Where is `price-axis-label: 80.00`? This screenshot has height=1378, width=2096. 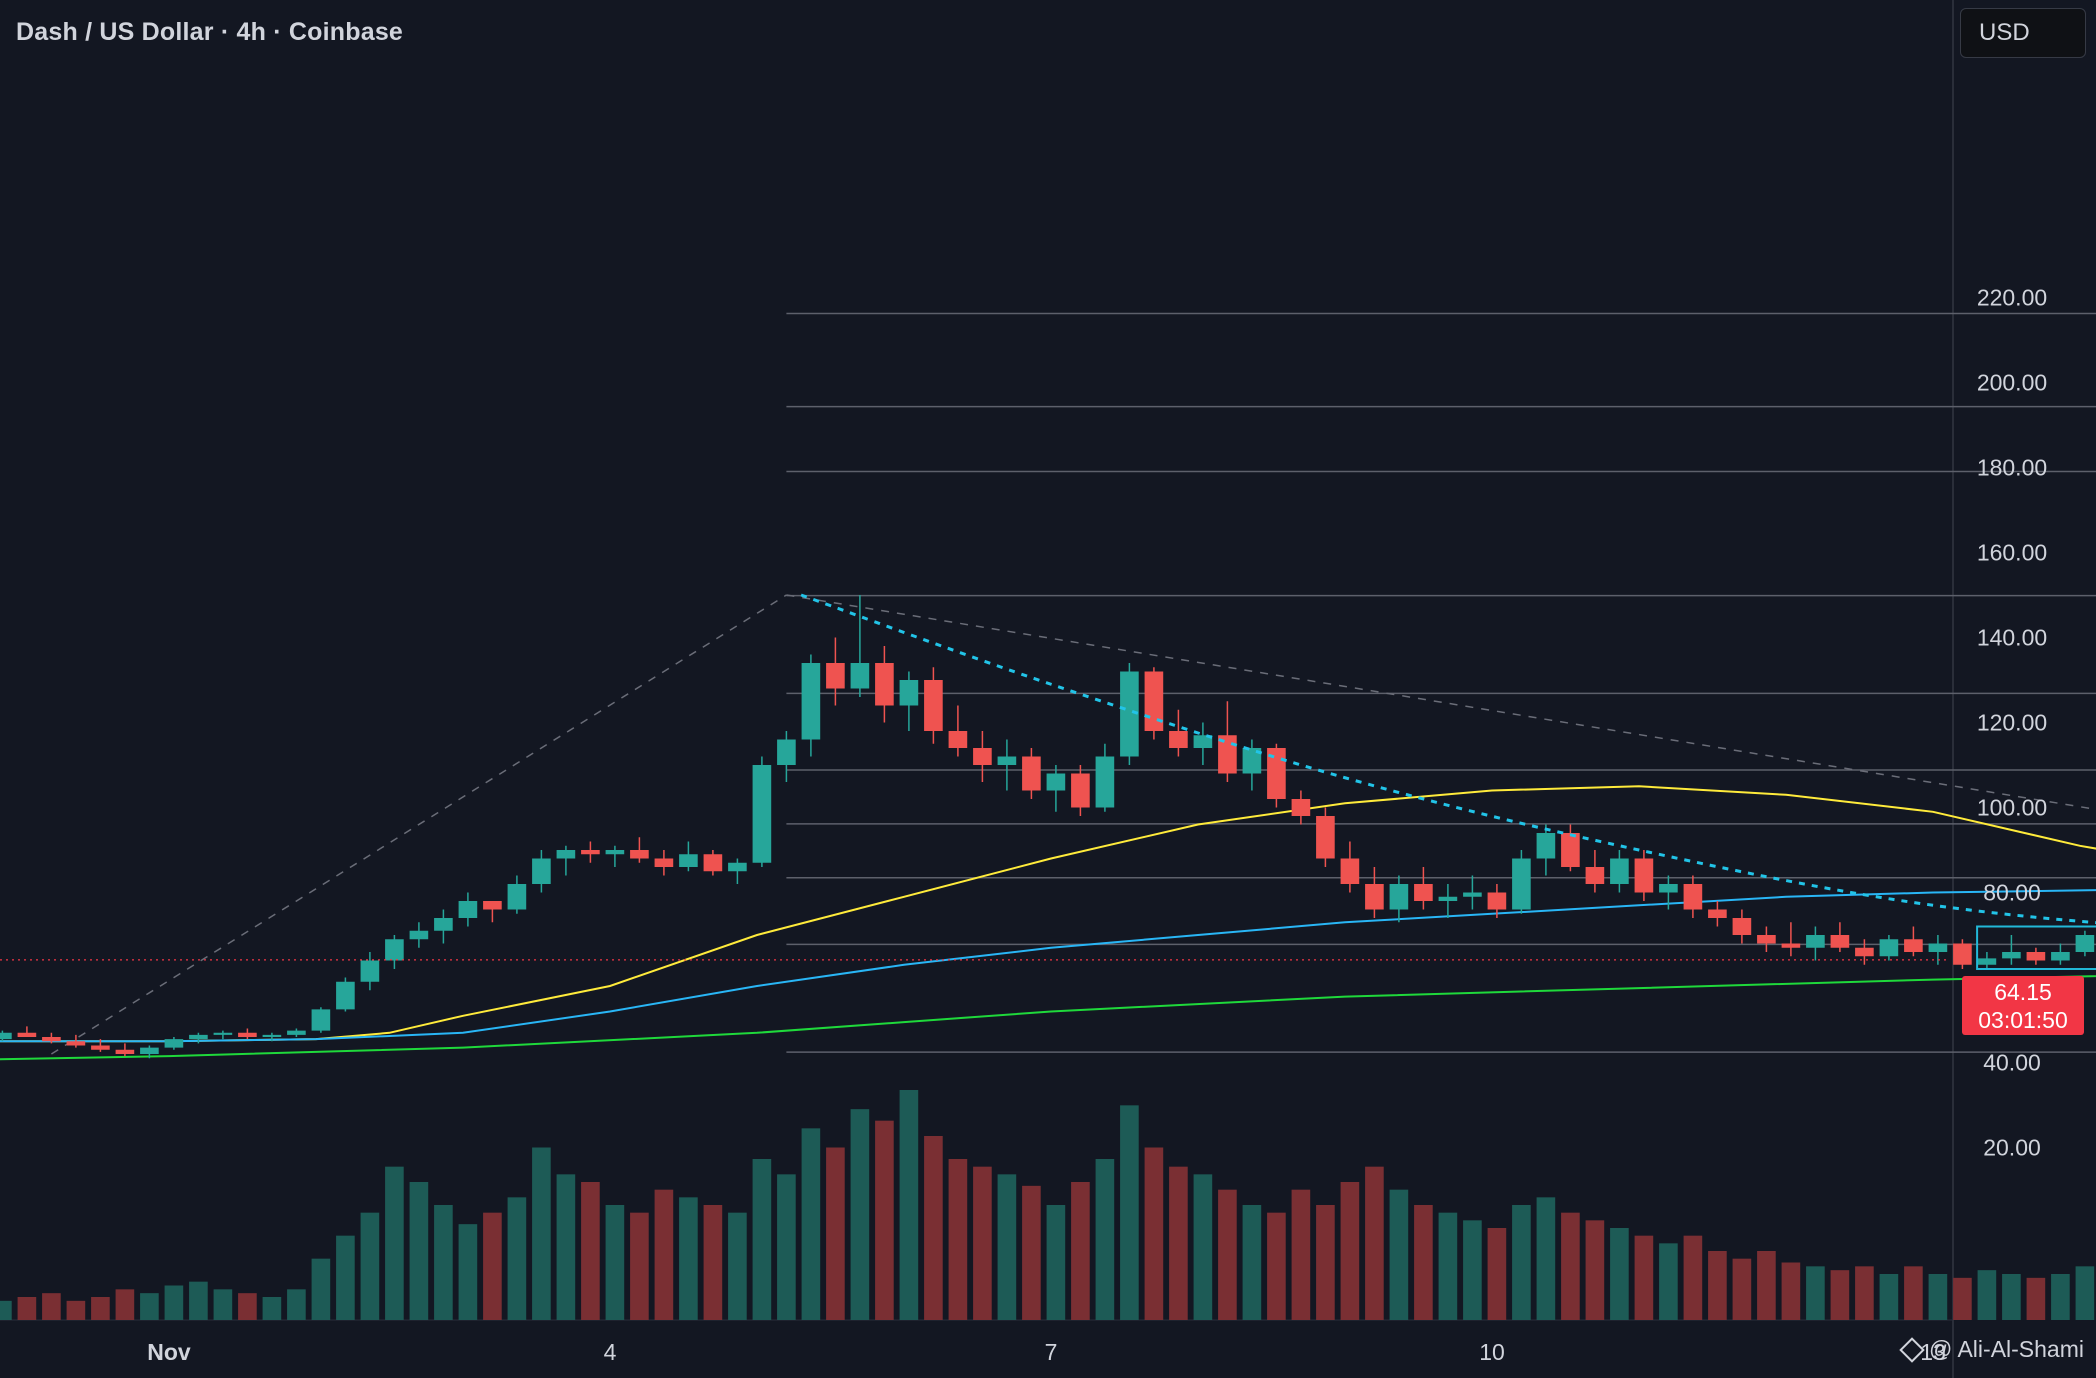 price-axis-label: 80.00 is located at coordinates (2012, 893).